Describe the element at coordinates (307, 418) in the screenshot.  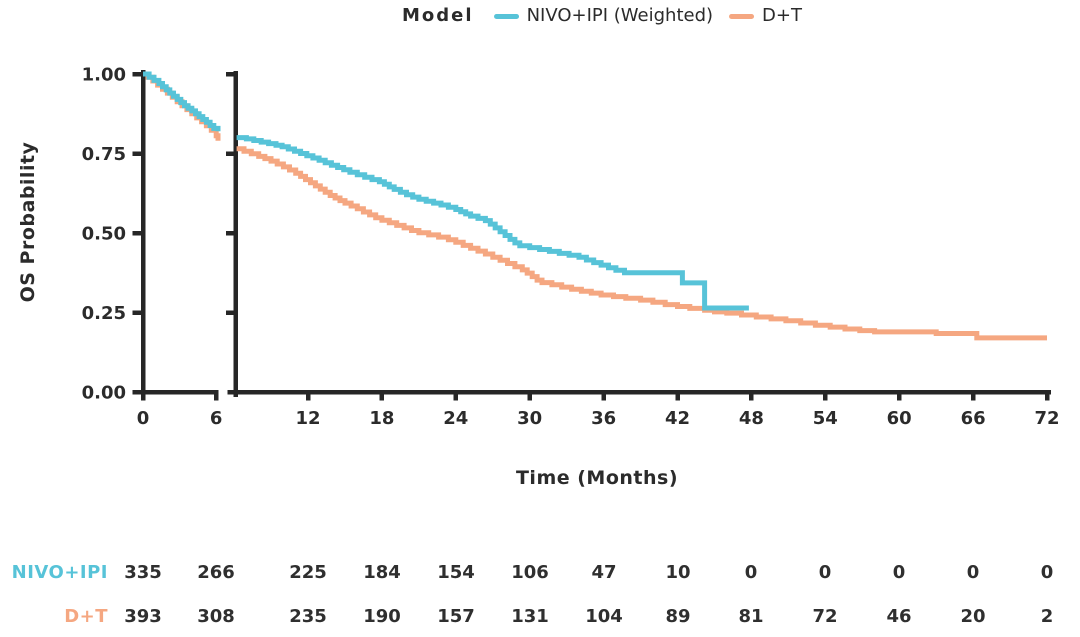
I see `x-tick-label: 12` at that location.